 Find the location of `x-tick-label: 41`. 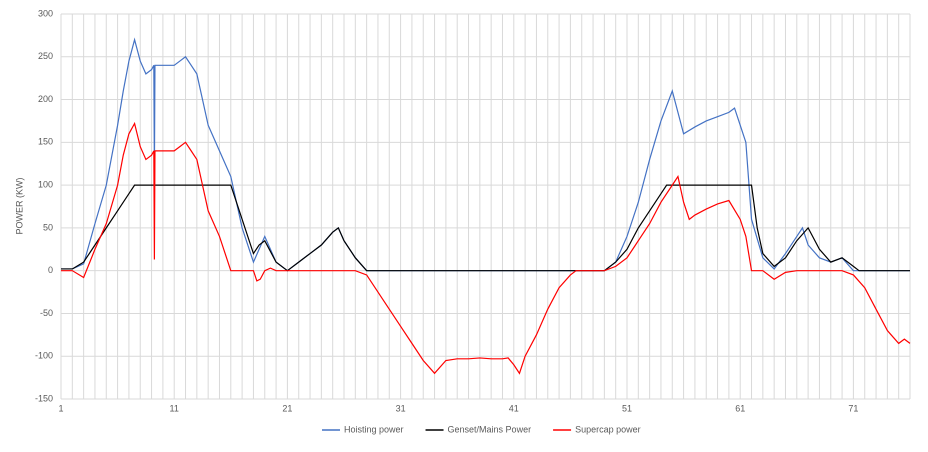

x-tick-label: 41 is located at coordinates (514, 408).